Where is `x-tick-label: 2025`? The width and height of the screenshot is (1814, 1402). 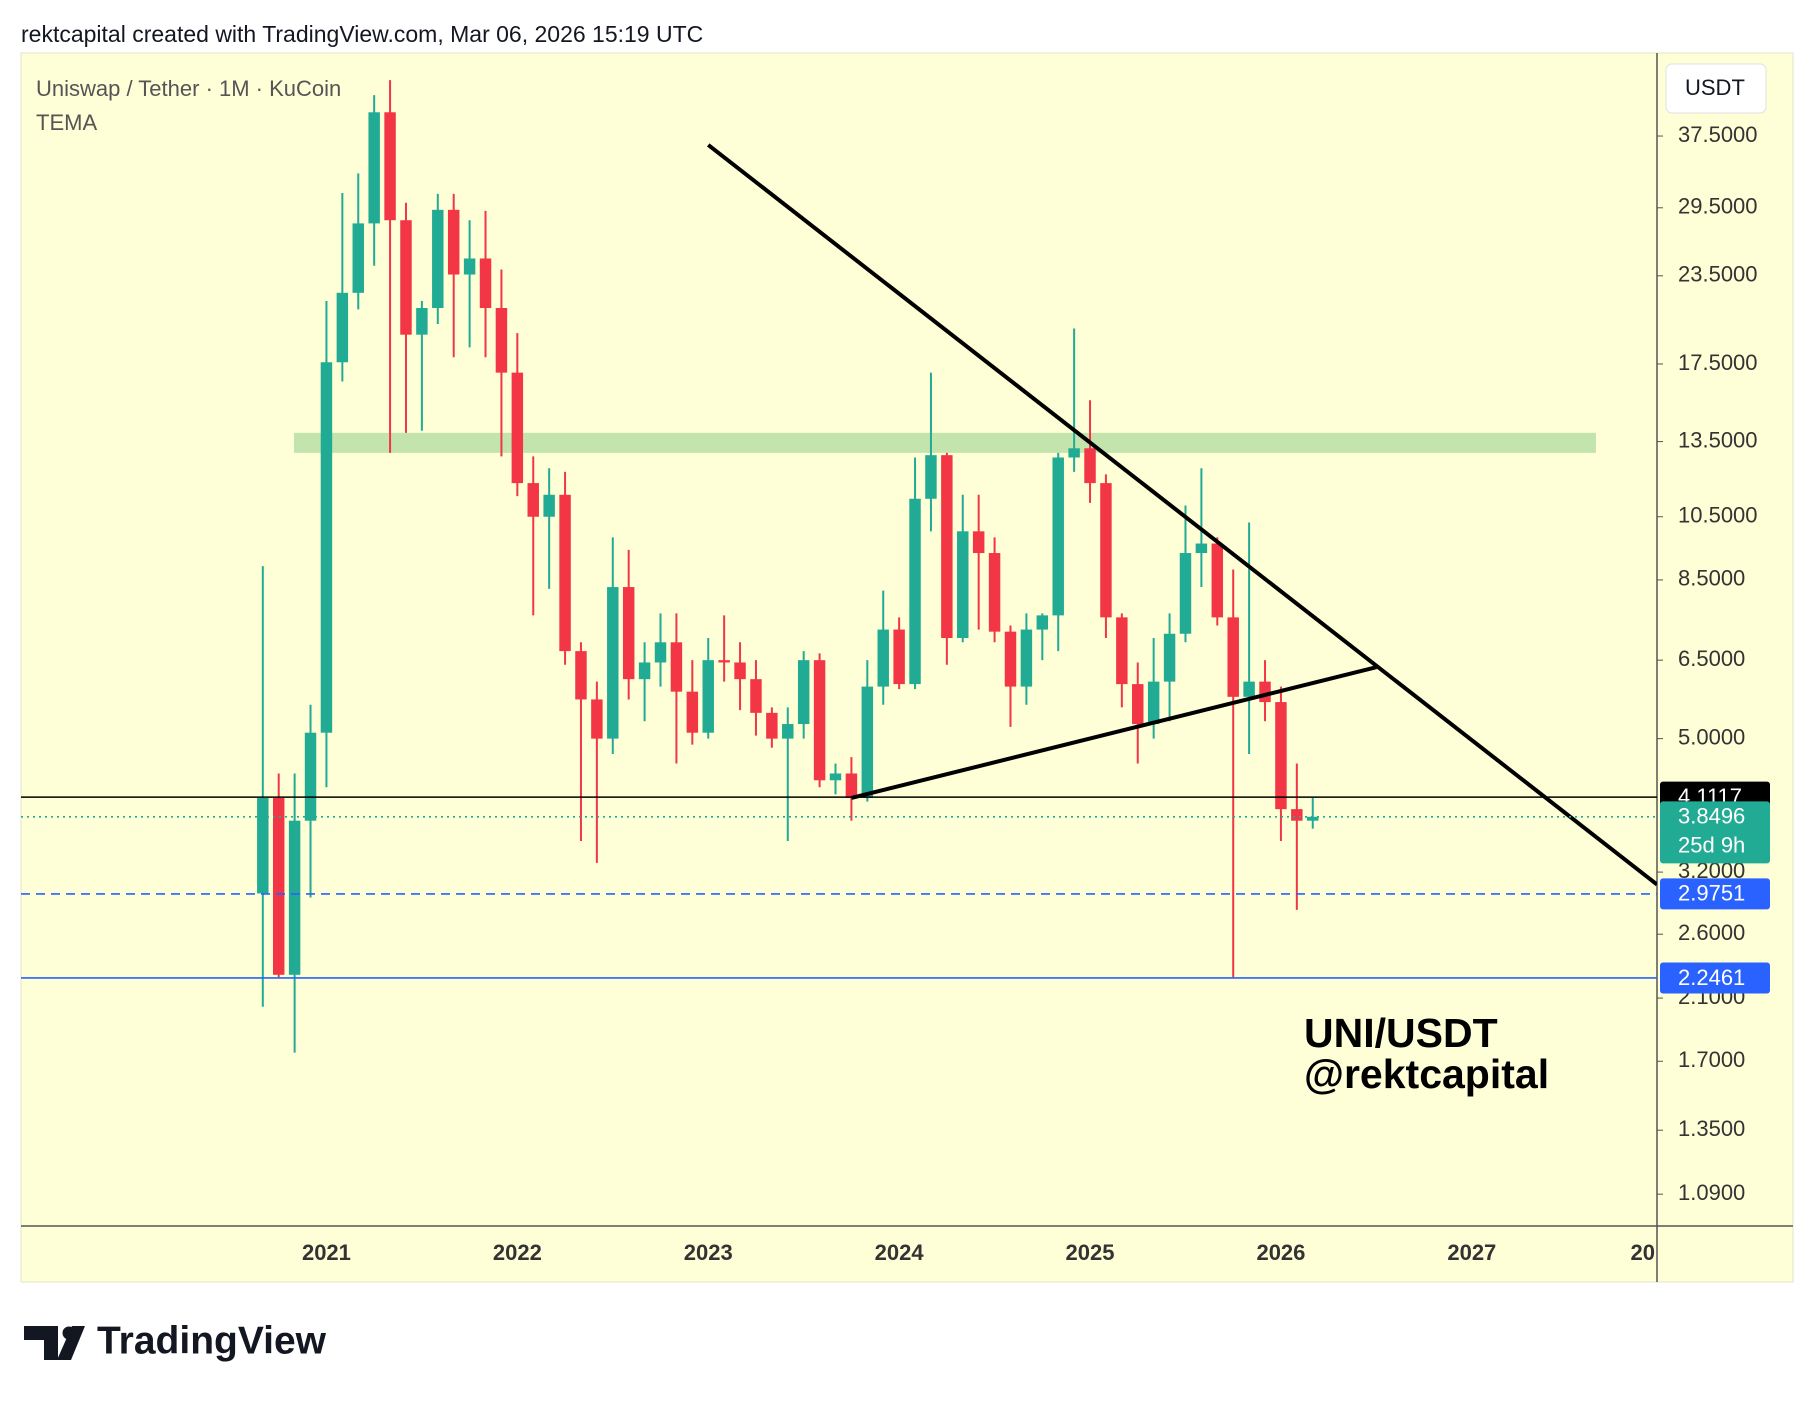
x-tick-label: 2025 is located at coordinates (1090, 1252).